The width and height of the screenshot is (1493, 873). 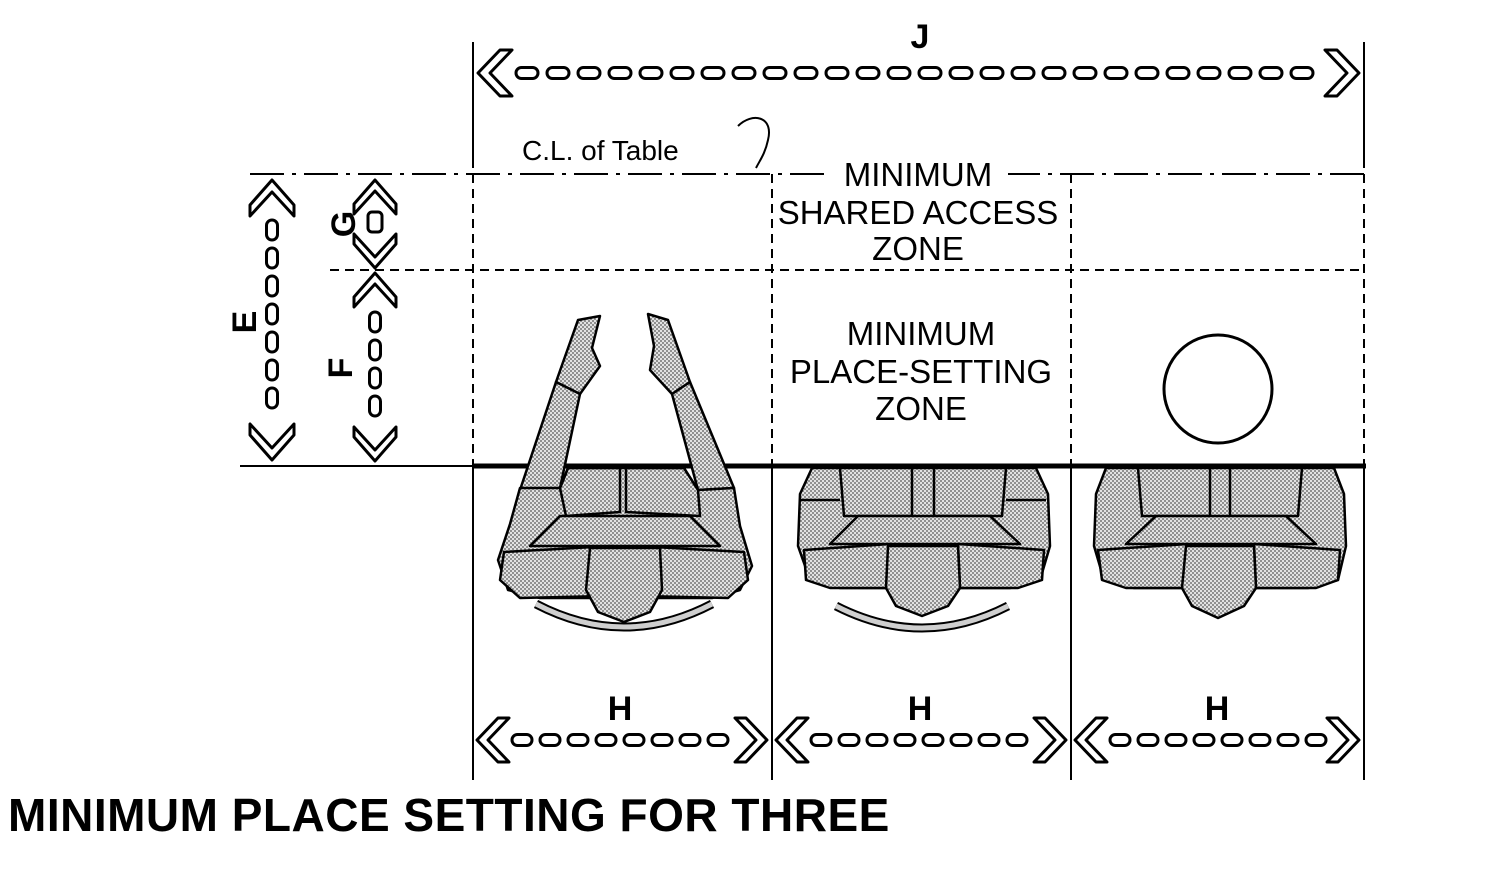 What do you see at coordinates (669, 354) in the screenshot?
I see `right-forearm` at bounding box center [669, 354].